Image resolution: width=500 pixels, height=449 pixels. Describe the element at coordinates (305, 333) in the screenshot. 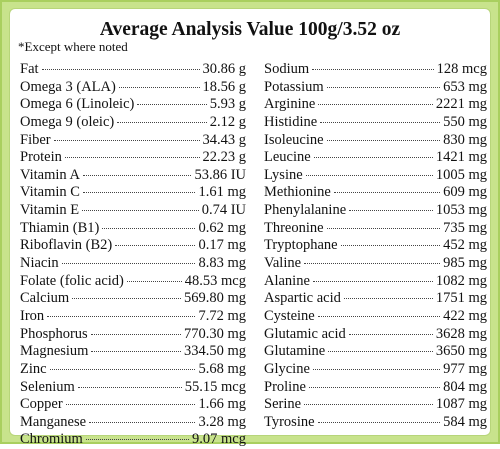

I see `nutrient-name: Glutamic acid` at that location.